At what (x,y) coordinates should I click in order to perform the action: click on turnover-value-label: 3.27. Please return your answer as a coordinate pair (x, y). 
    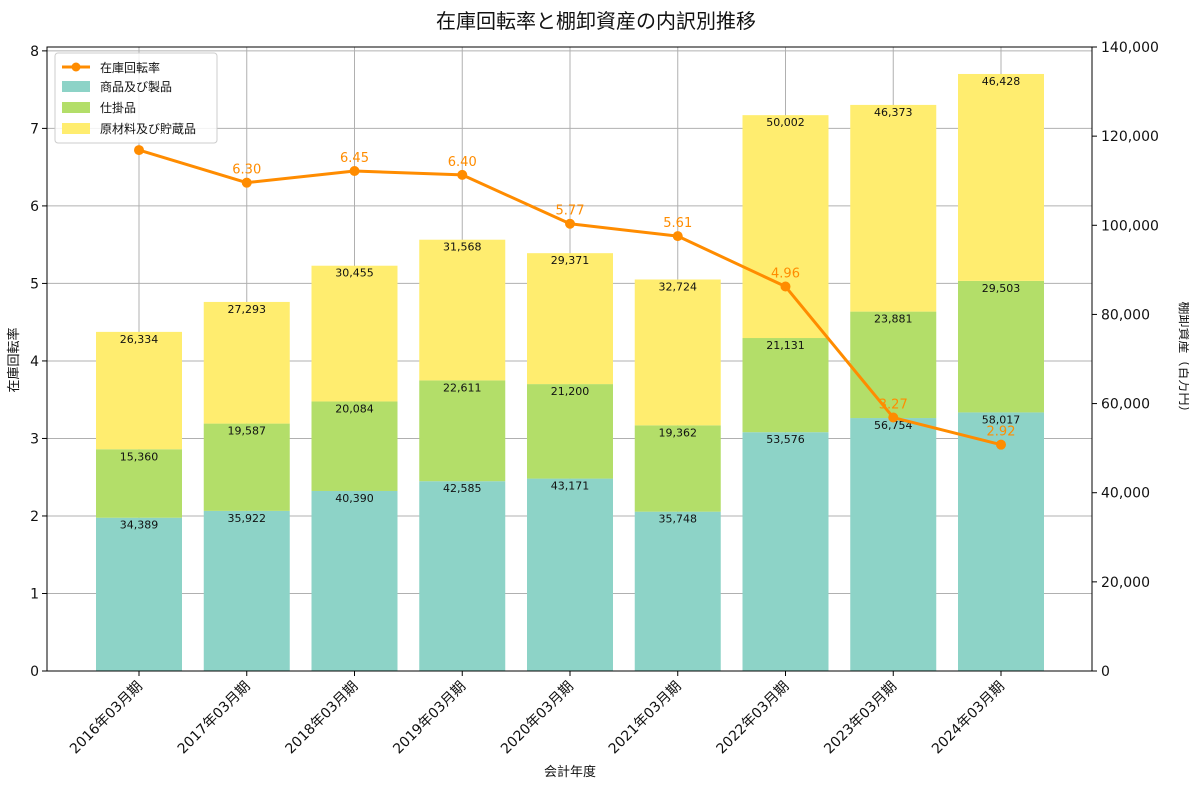
    Looking at the image, I should click on (893, 405).